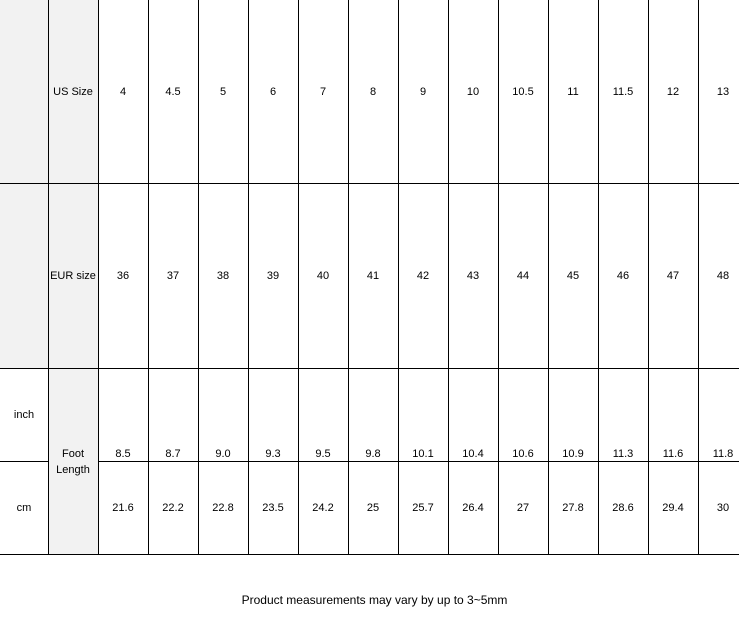  I want to click on inch-cell: 9.5, so click(323, 454).